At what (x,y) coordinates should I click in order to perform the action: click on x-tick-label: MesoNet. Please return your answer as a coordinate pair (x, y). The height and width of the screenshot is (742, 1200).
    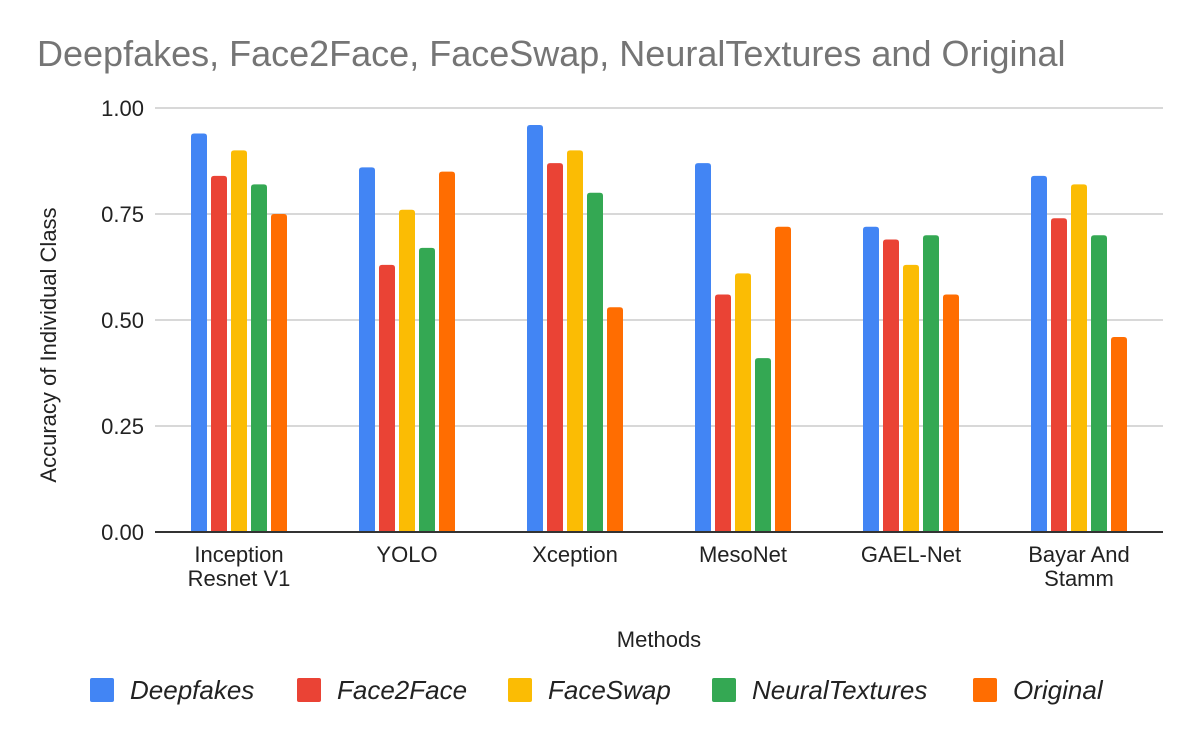
    Looking at the image, I should click on (743, 554).